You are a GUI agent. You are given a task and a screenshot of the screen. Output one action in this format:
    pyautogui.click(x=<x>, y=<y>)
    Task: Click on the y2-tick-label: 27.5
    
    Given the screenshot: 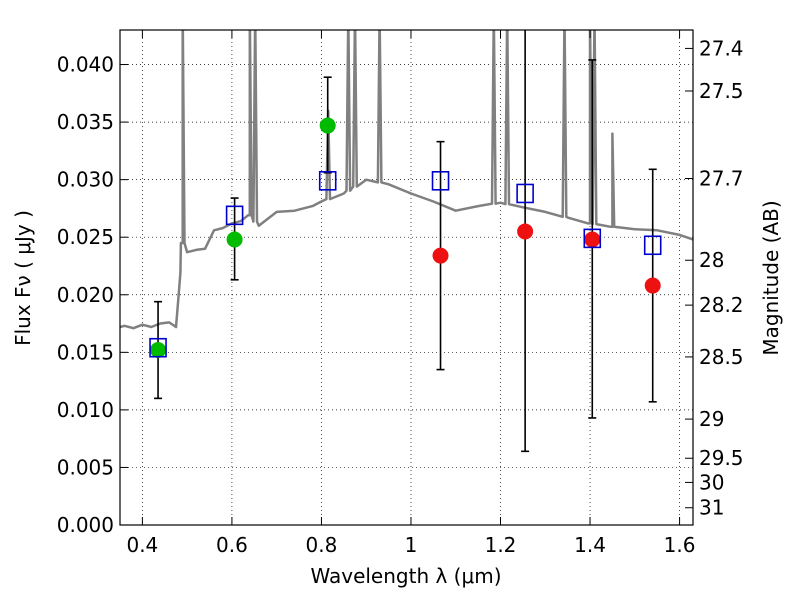 What is the action you would take?
    pyautogui.click(x=721, y=91)
    